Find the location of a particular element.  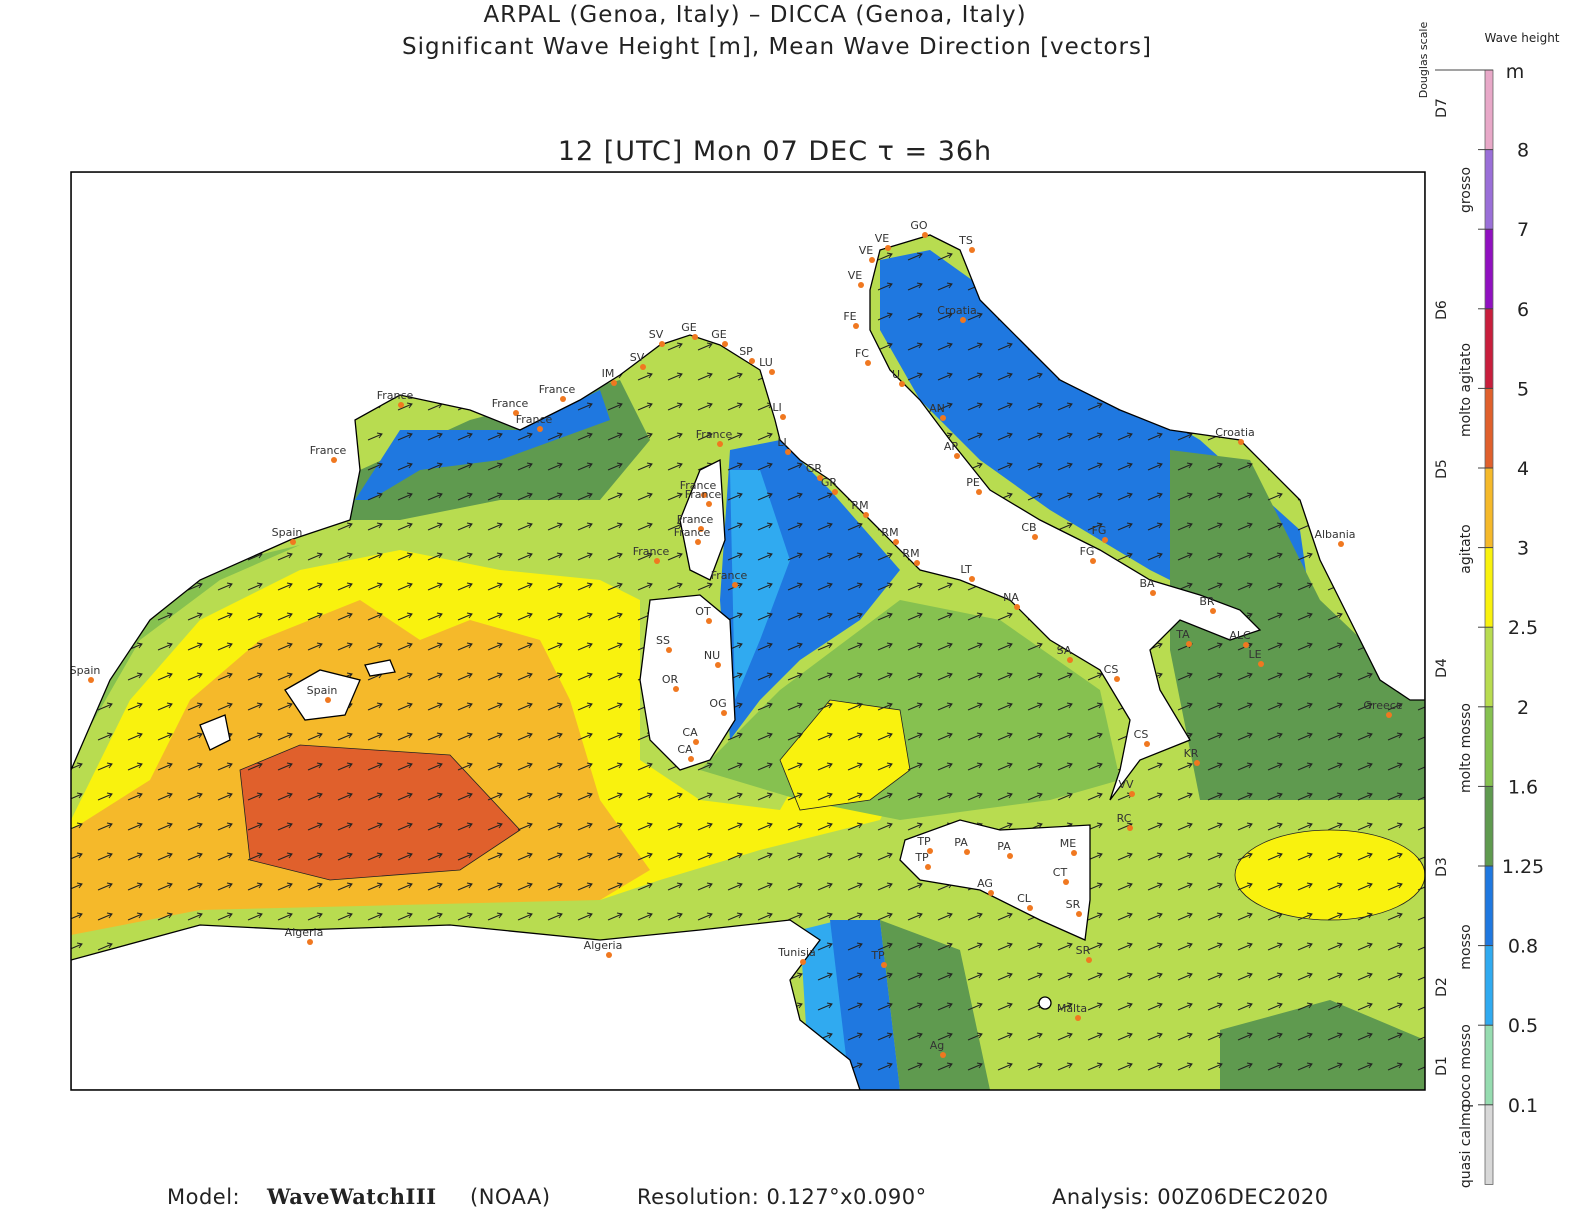

colorbar-tick-label: 7 is located at coordinates (1523, 230).